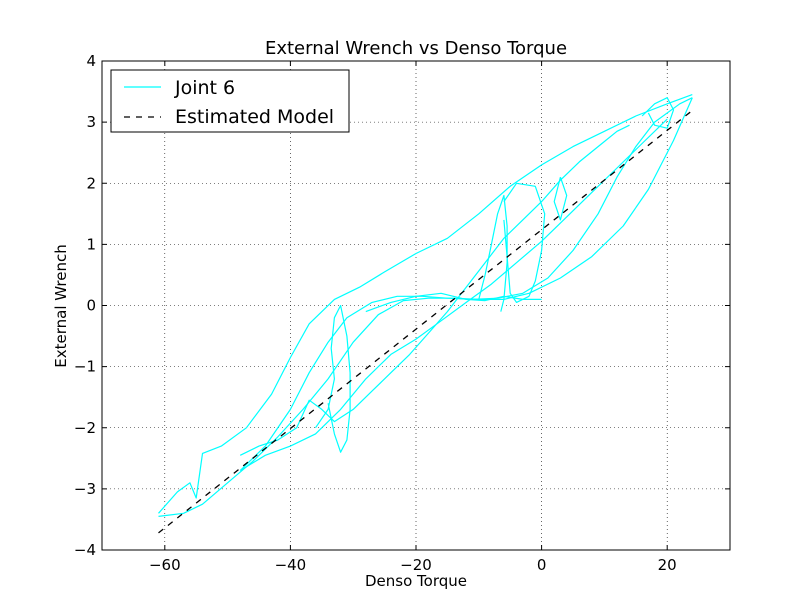  Describe the element at coordinates (85, 428) in the screenshot. I see `y-tick-label: −2` at that location.